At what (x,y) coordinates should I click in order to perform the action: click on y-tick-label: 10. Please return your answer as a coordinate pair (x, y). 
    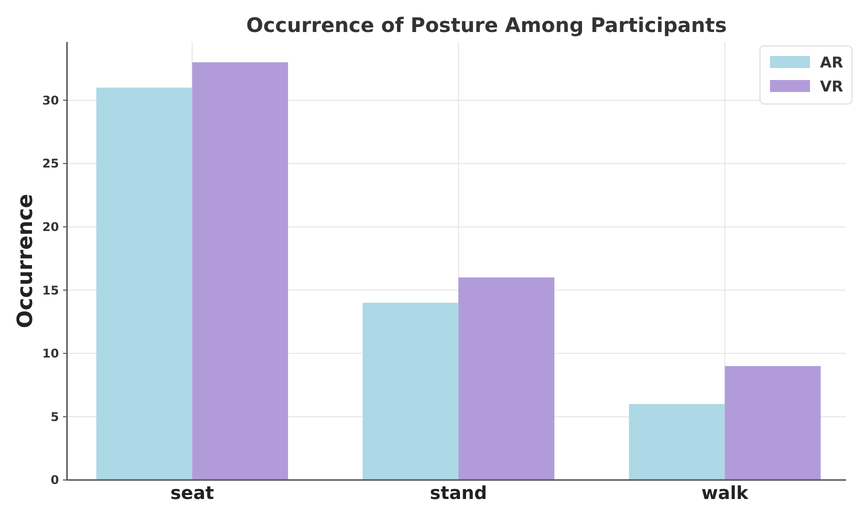
    Looking at the image, I should click on (50, 353).